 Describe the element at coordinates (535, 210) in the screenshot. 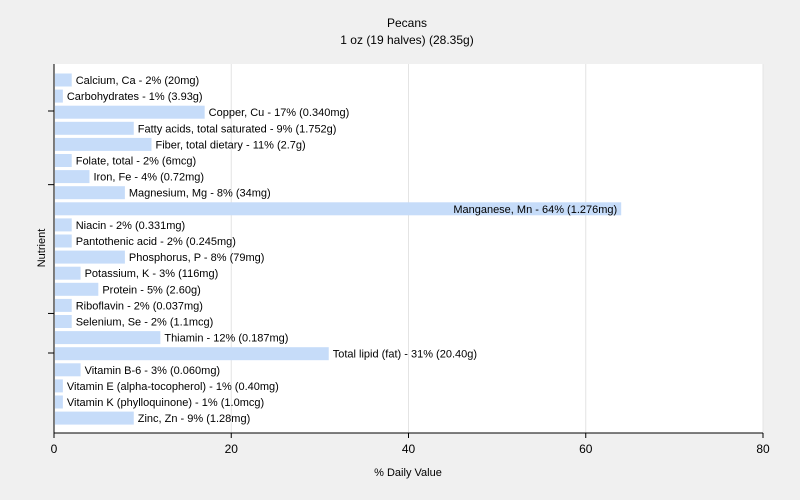

I see `bar-label: Manganese, Mn - 64% (1.276mg)` at that location.